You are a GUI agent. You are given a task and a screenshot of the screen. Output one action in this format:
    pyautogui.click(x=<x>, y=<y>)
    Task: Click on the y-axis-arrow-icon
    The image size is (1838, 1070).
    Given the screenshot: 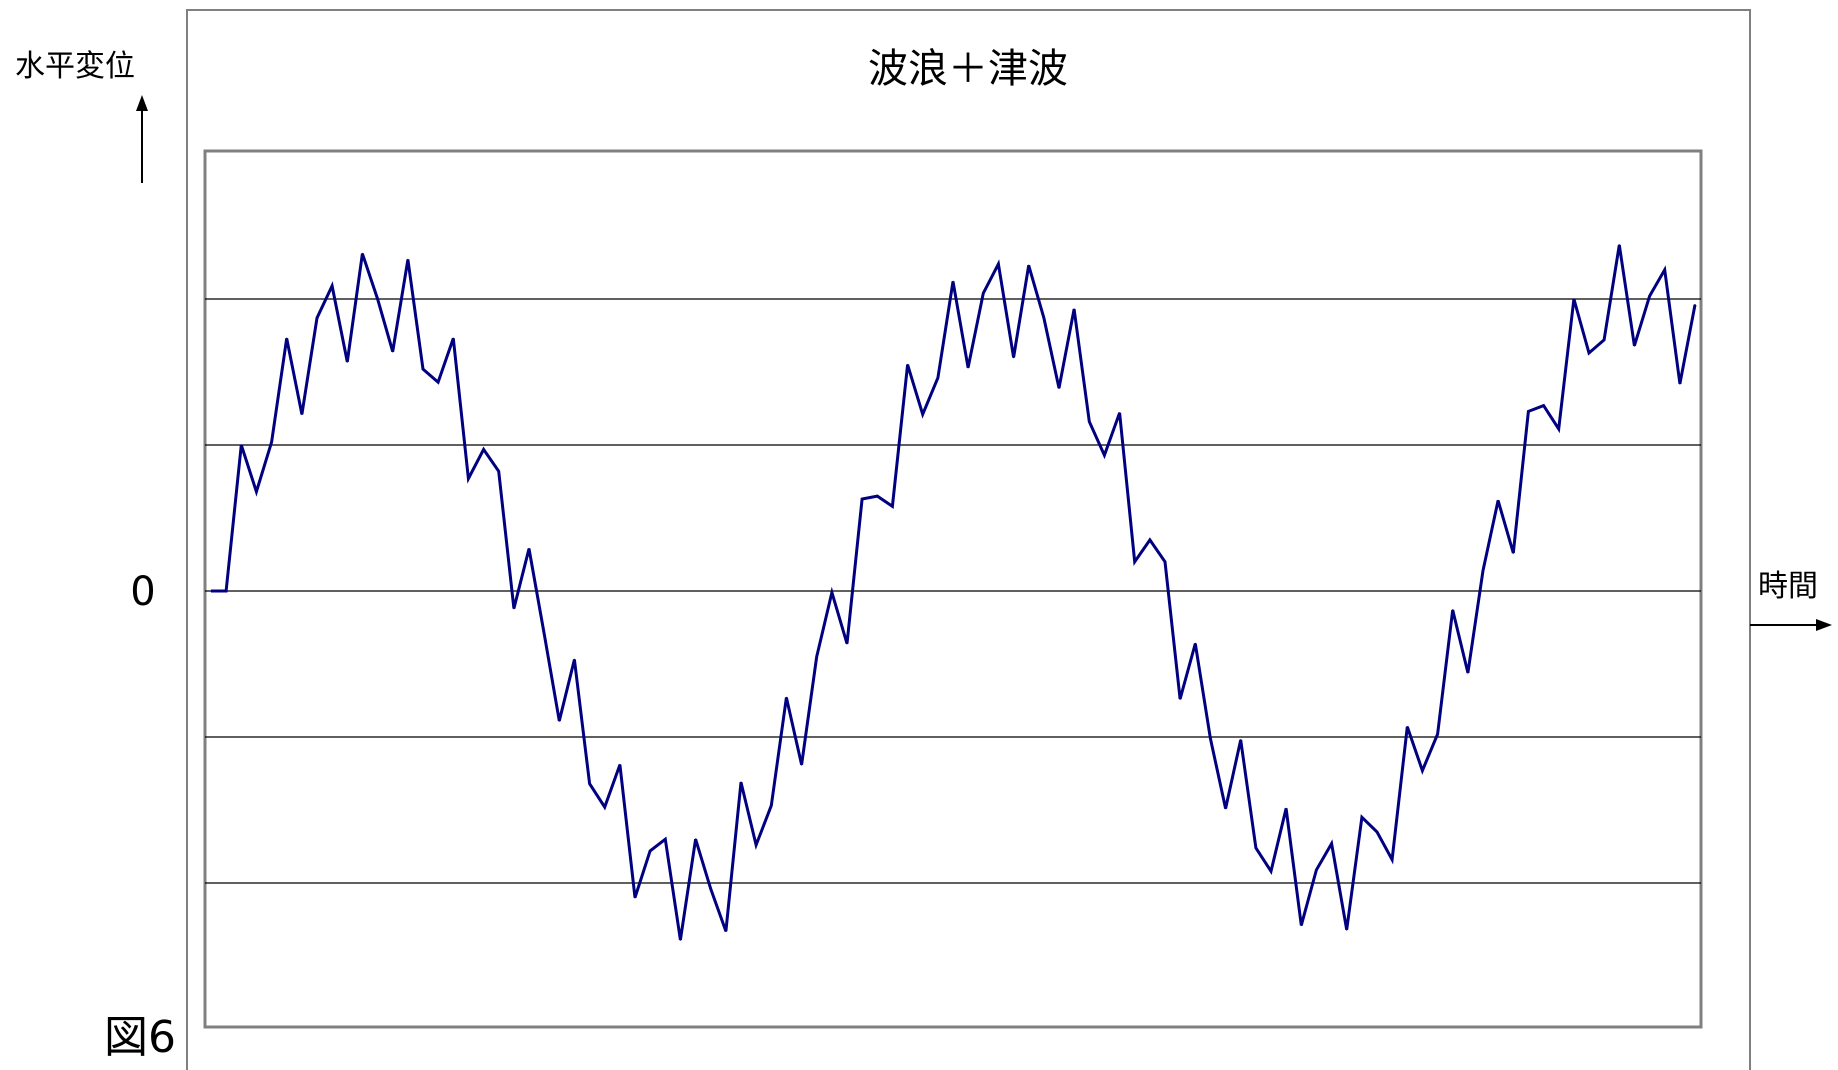 What is the action you would take?
    pyautogui.click(x=142, y=139)
    